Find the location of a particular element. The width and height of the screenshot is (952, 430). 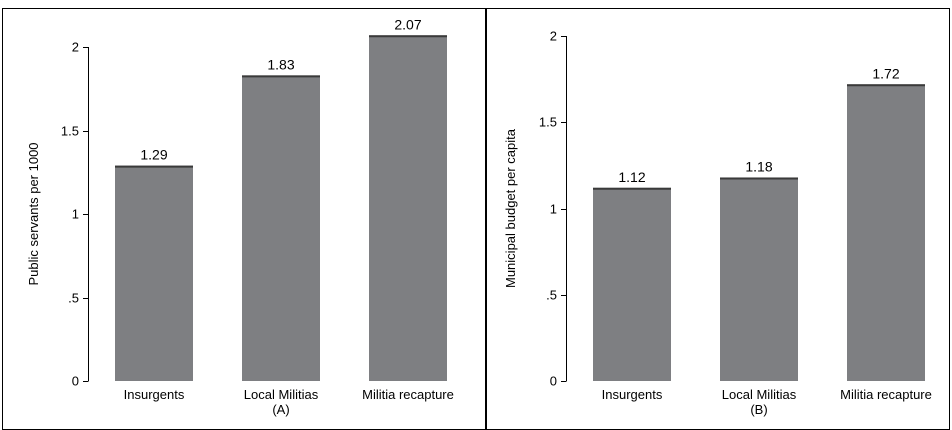

bar-value-label: 2.07 is located at coordinates (407, 24).